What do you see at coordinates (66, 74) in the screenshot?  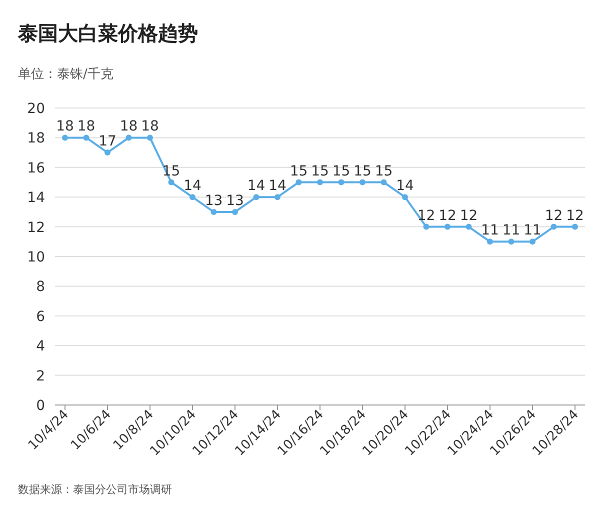 I see `chart-subtitle: 单位：泰铢/千克` at bounding box center [66, 74].